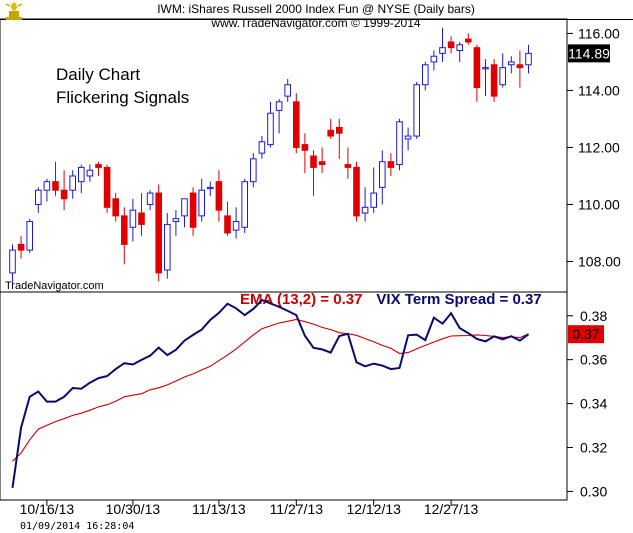 The image size is (633, 533). I want to click on indicator-tick-label: 0.38, so click(593, 316).